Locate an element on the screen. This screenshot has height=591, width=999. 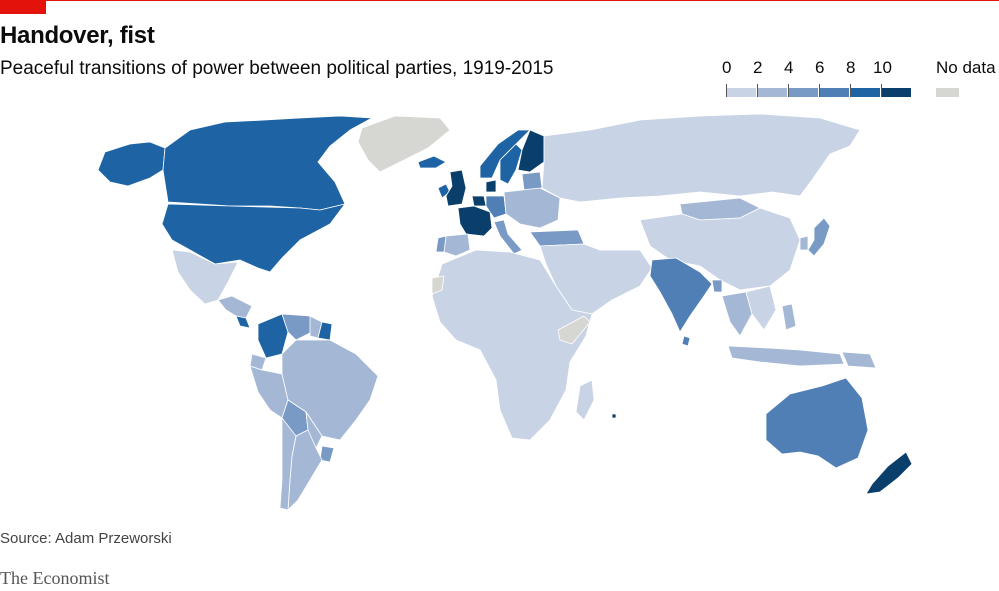
legend-tick-10: 10 is located at coordinates (882, 67).